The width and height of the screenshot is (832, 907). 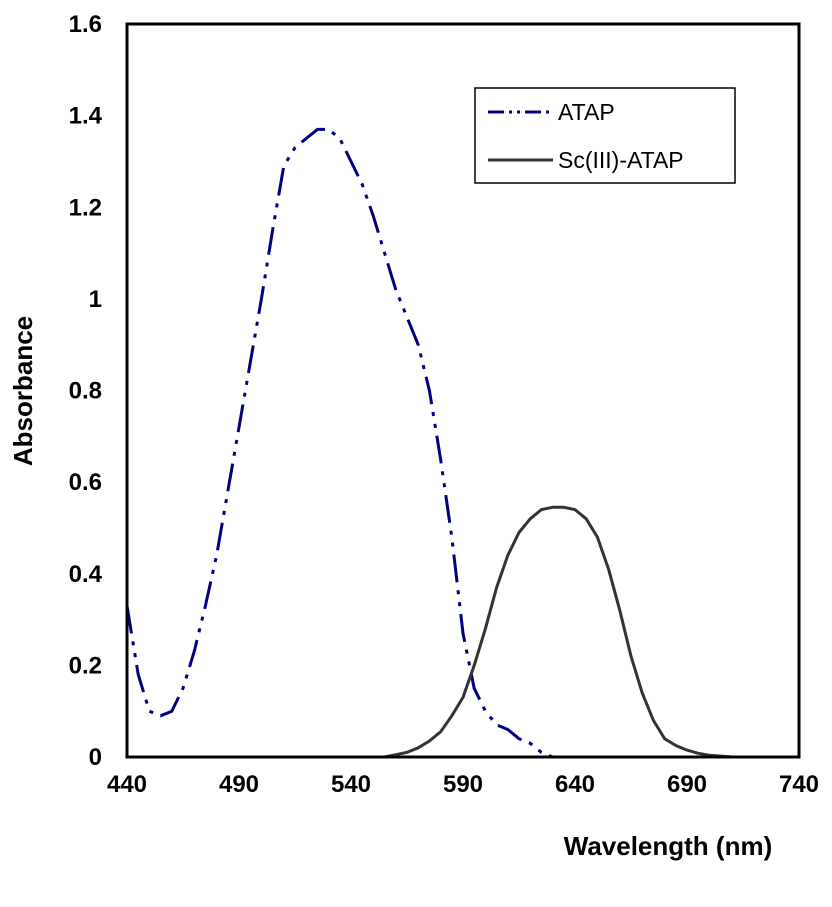 I want to click on y-tick-label: 0.6, so click(x=85, y=482).